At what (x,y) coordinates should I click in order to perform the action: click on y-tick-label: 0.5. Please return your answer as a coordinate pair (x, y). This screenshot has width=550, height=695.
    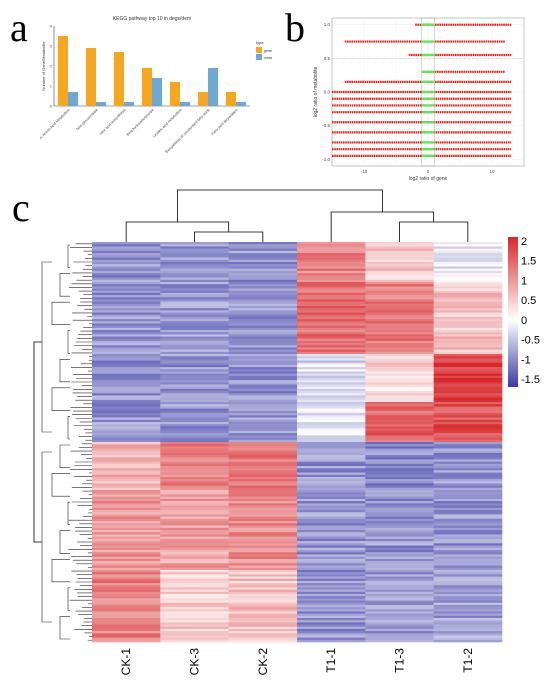
    Looking at the image, I should click on (327, 58).